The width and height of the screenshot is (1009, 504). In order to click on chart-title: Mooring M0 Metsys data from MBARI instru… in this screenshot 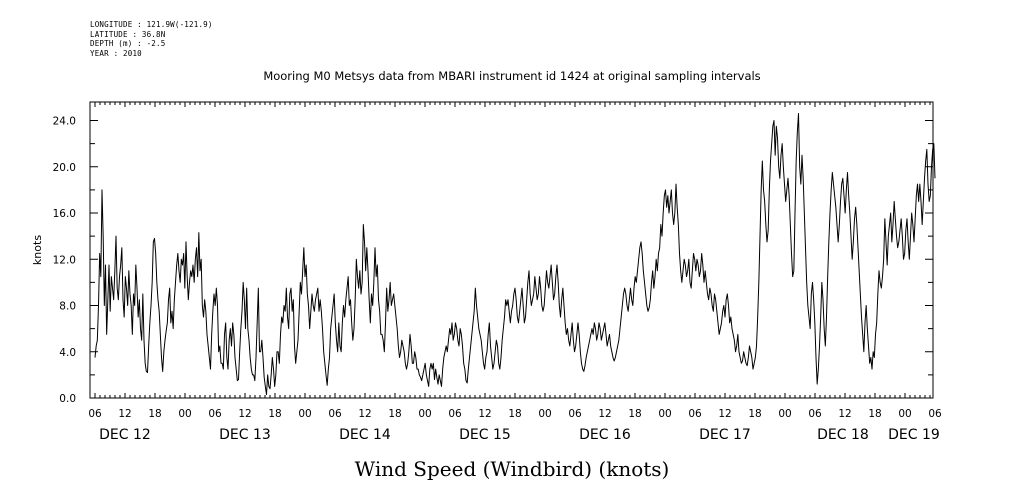, I will do `click(511, 76)`.